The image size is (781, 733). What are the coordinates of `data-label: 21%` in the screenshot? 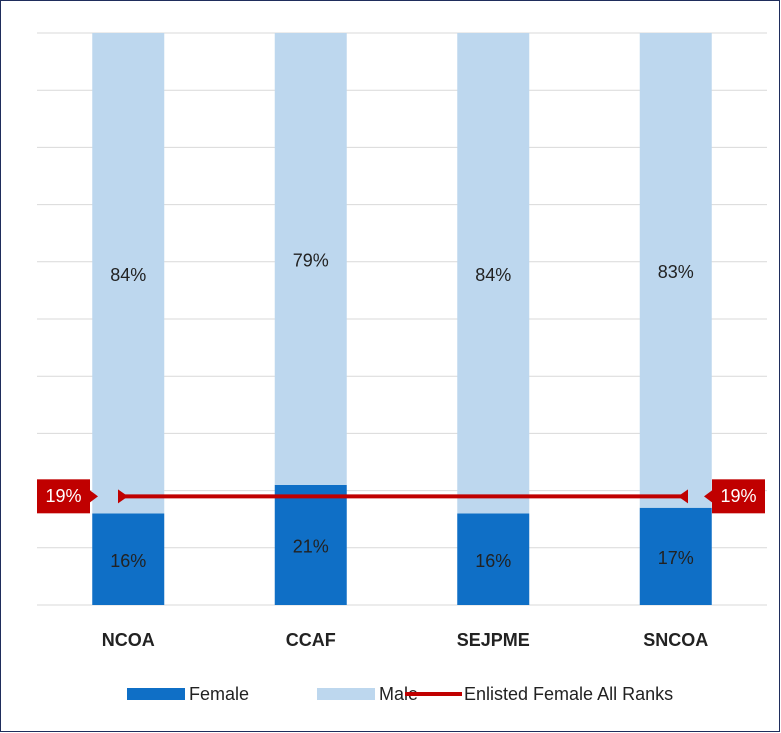 It's located at (311, 547).